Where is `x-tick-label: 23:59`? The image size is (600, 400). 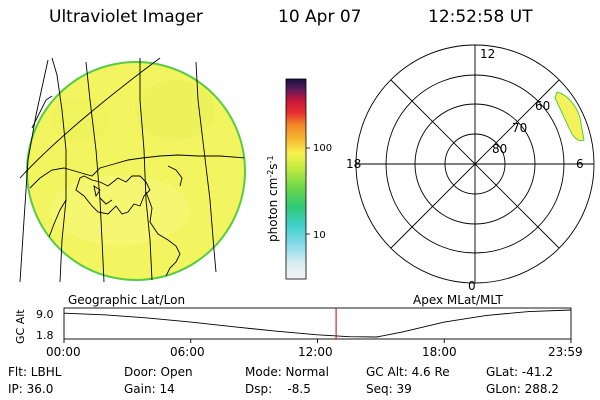 x-tick-label: 23:59 is located at coordinates (565, 352).